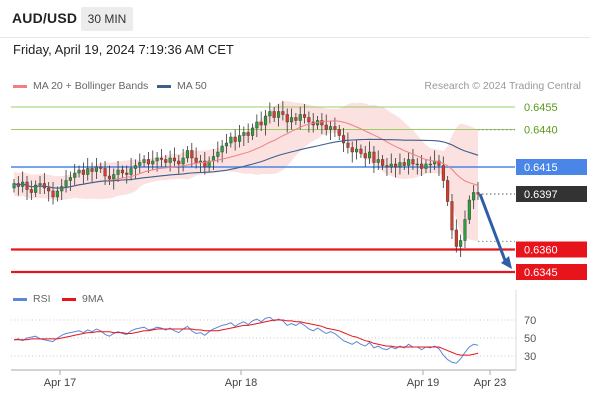 The width and height of the screenshot is (590, 400). What do you see at coordinates (107, 19) in the screenshot?
I see `timeframe-button: 30 MIN` at bounding box center [107, 19].